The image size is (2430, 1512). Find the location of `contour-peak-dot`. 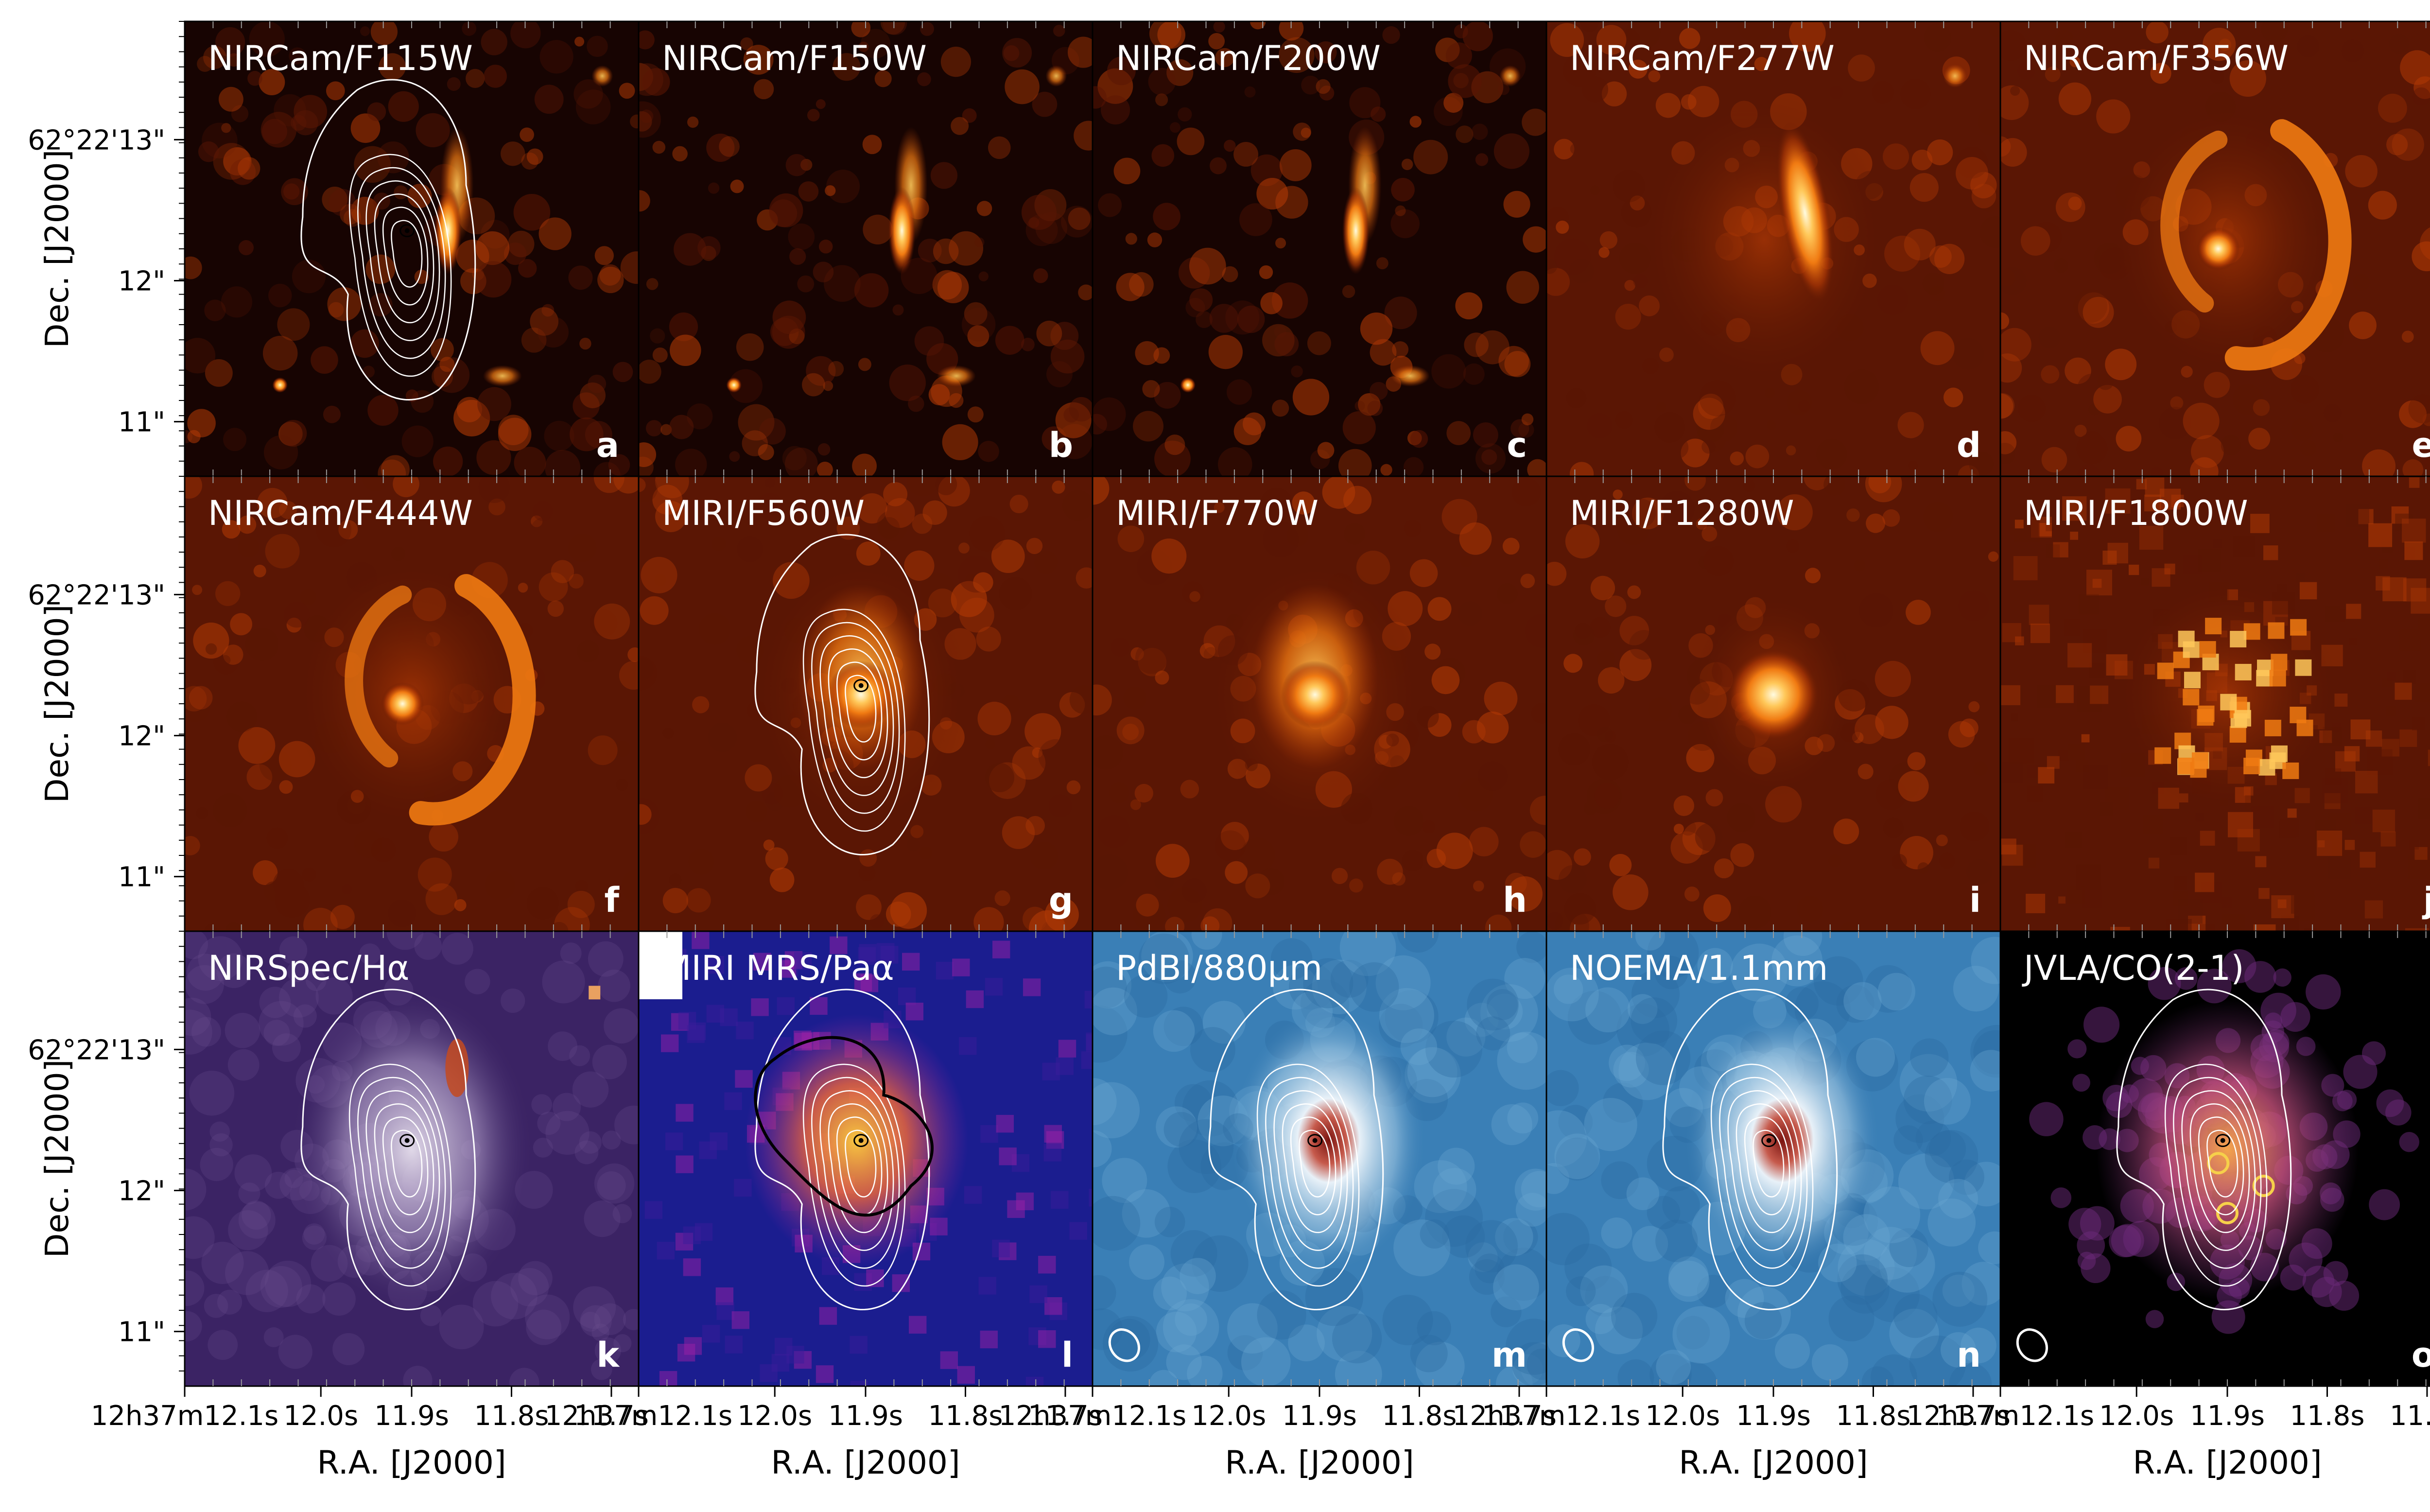

contour-peak-dot is located at coordinates (861, 685).